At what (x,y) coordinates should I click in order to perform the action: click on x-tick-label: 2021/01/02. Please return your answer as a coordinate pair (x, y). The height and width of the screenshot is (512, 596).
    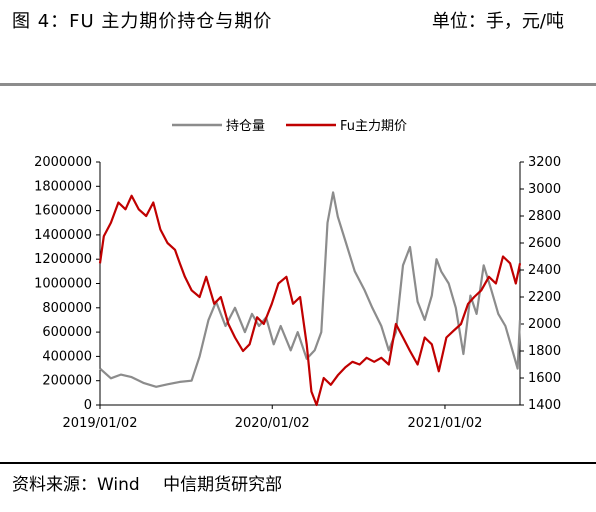
    Looking at the image, I should click on (444, 423).